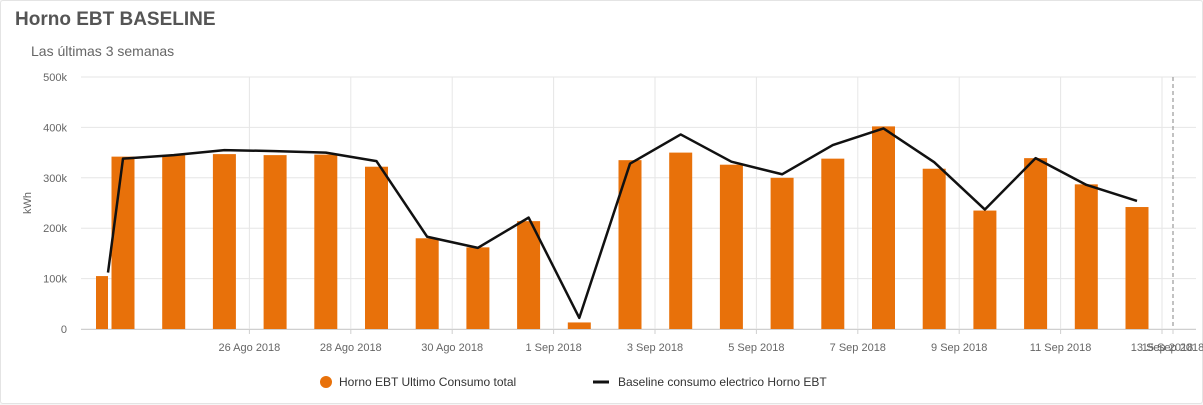 The width and height of the screenshot is (1203, 405). What do you see at coordinates (28, 203) in the screenshot?
I see `y-axis-label: kWh` at bounding box center [28, 203].